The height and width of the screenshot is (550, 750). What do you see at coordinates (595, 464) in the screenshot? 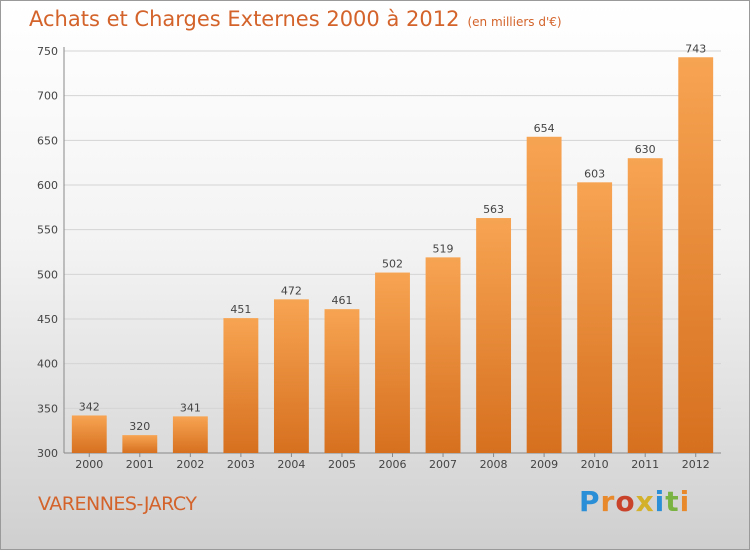
I see `x-tick-label: 2010` at bounding box center [595, 464].